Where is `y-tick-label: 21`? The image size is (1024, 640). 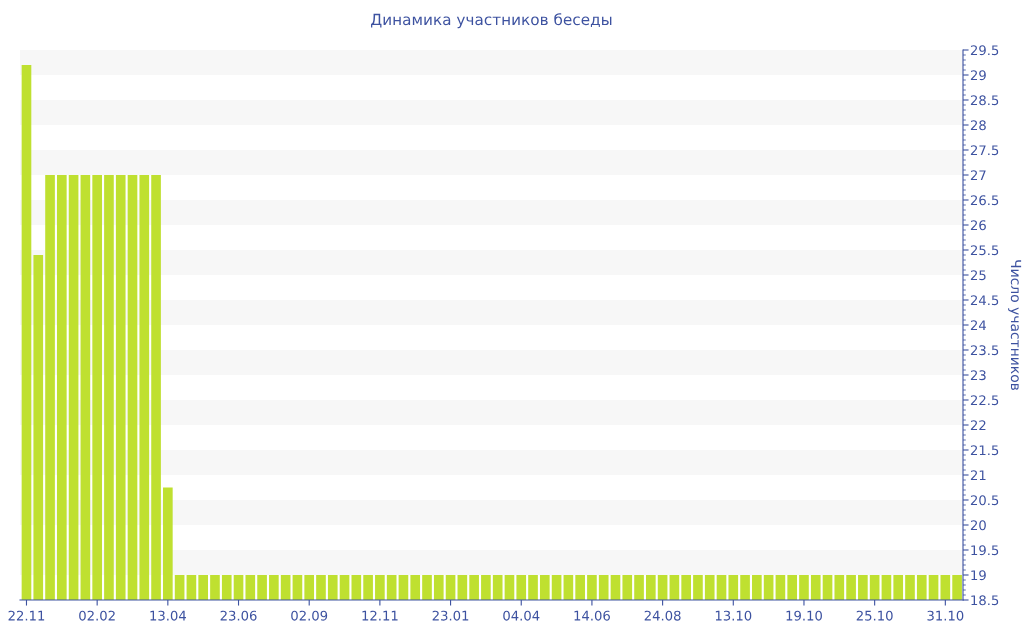
y-tick-label: 21 is located at coordinates (978, 475).